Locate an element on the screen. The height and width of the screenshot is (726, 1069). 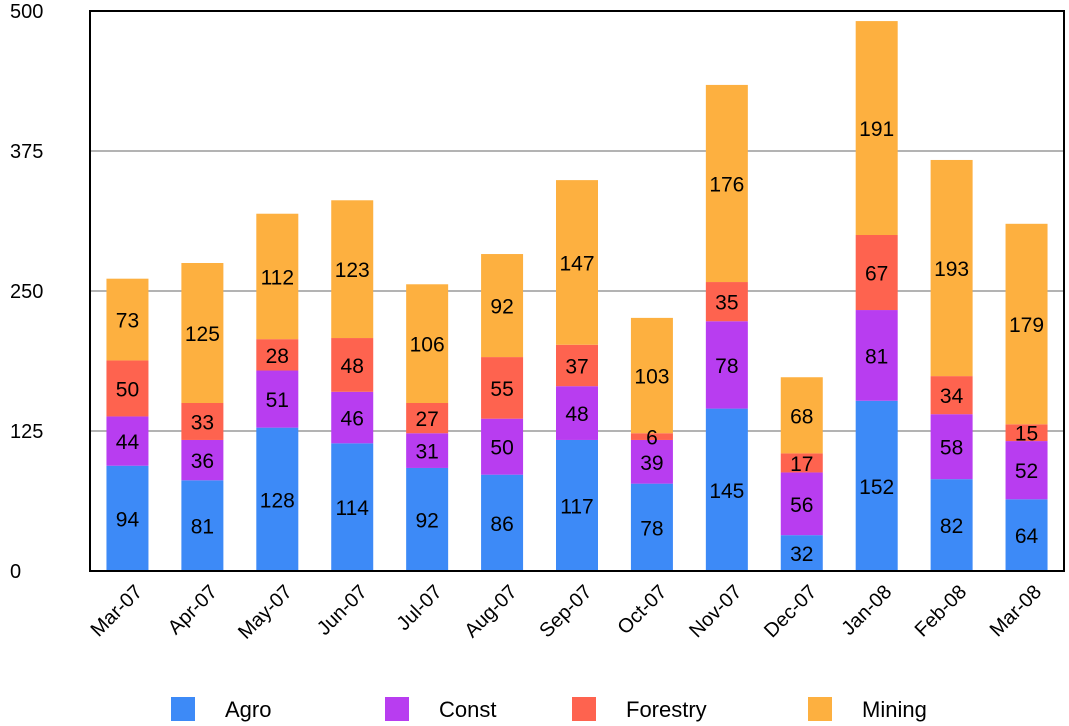
data-label: 92 is located at coordinates (501, 307).